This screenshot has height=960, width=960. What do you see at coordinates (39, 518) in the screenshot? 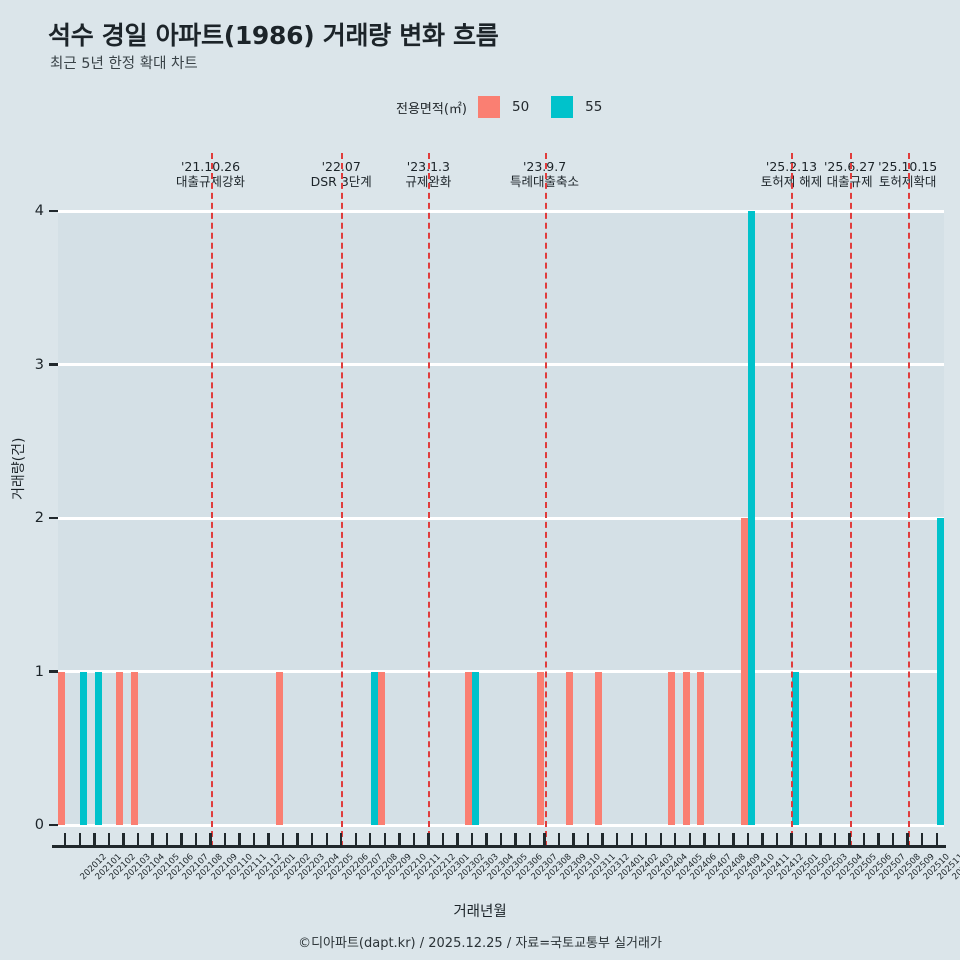
I see `y-axis-tick-label: 2` at bounding box center [39, 518].